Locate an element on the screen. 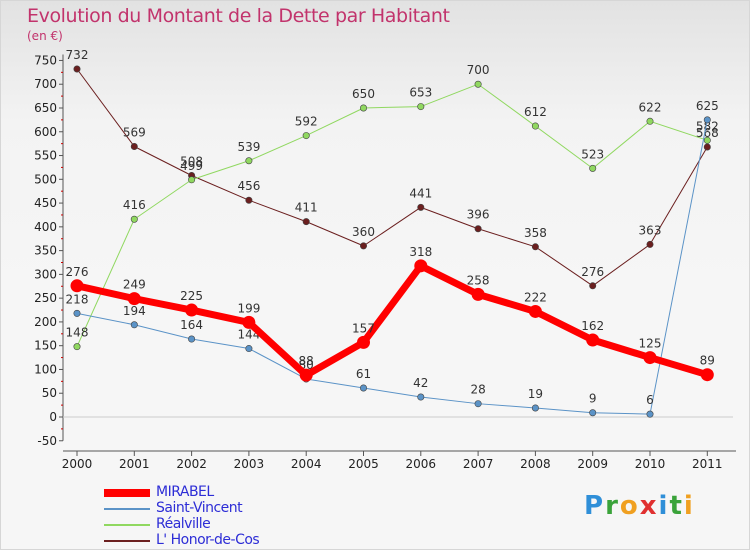 Image resolution: width=750 pixels, height=550 pixels. data-label: 218 is located at coordinates (77, 299).